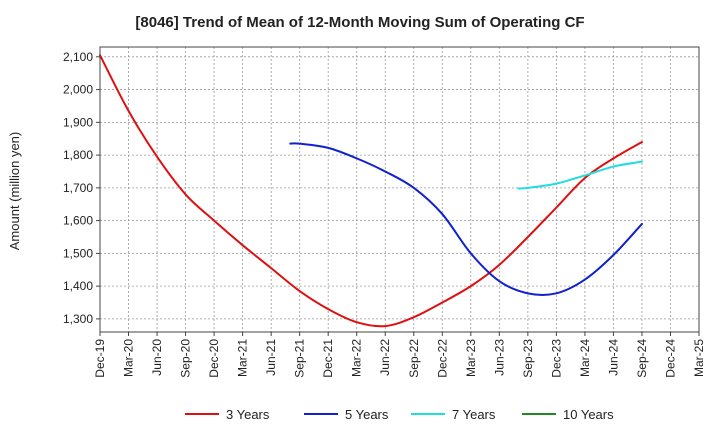 The height and width of the screenshot is (440, 720). Describe the element at coordinates (499, 357) in the screenshot. I see `x-tick-label: Jun-23` at that location.